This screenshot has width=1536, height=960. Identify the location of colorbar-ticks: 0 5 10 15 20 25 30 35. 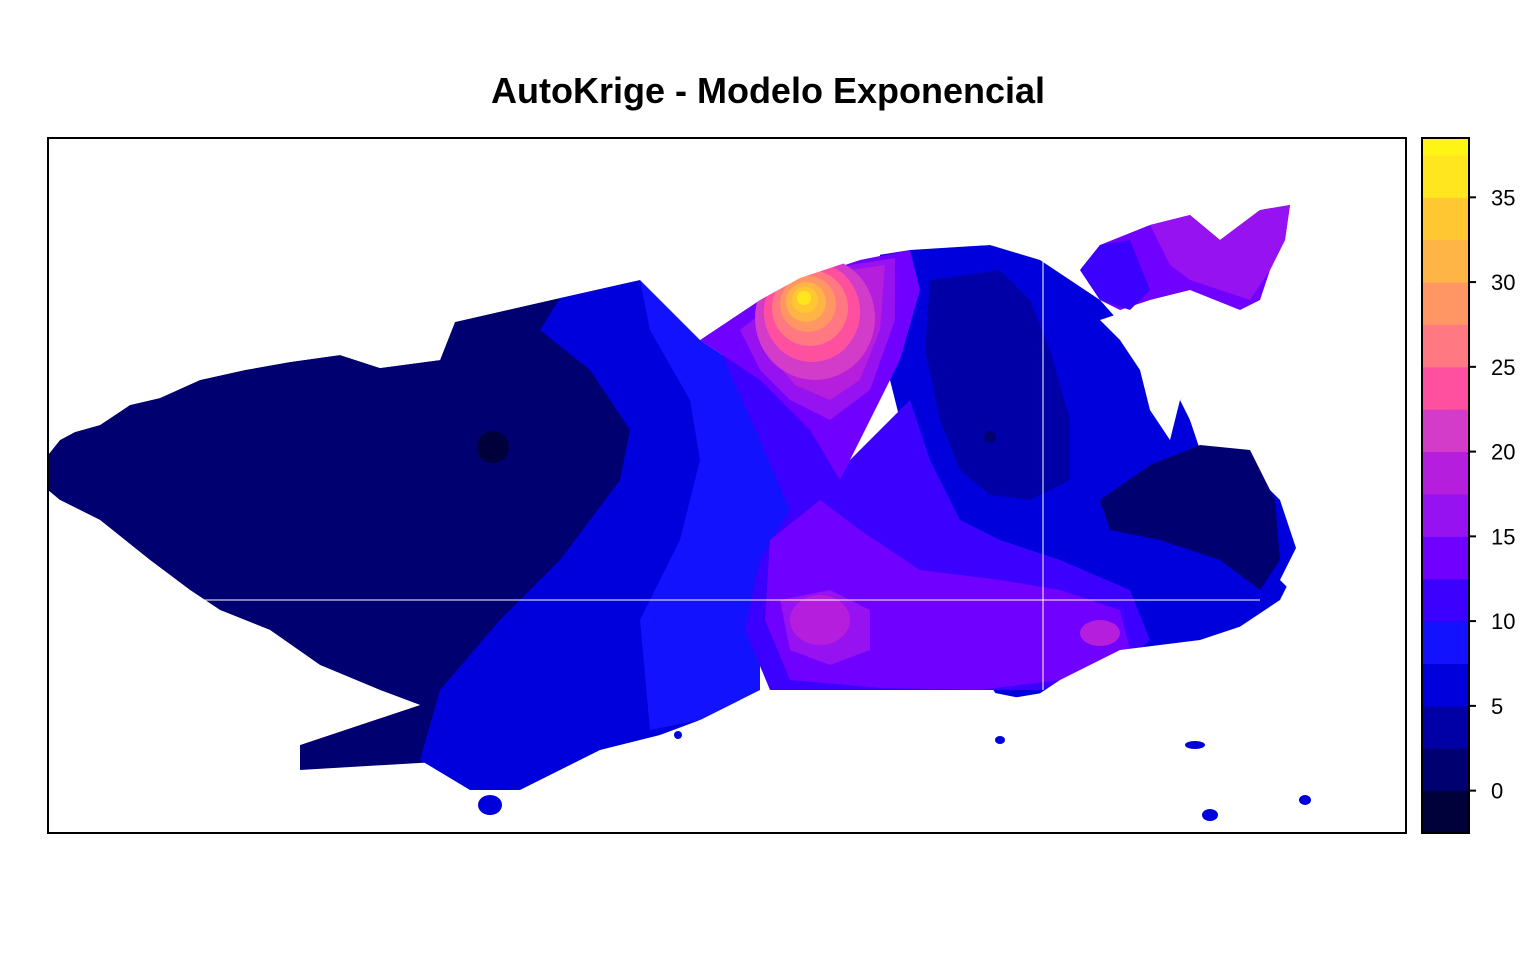
(1492, 494).